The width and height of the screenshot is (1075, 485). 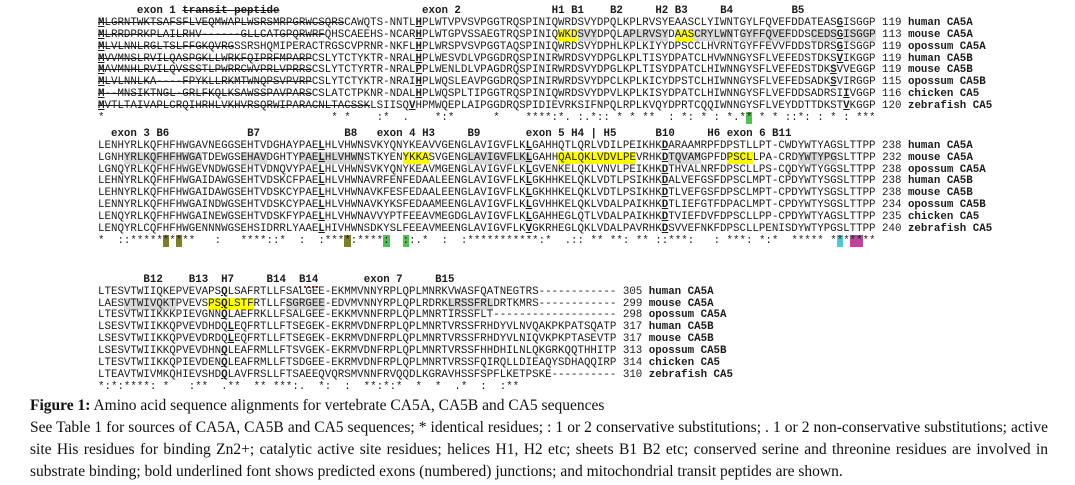 What do you see at coordinates (208, 169) in the screenshot?
I see `sequence-segment: LGNQYRLKQFHFHWGEVNDWGSEHTVDNQVYPAE` at bounding box center [208, 169].